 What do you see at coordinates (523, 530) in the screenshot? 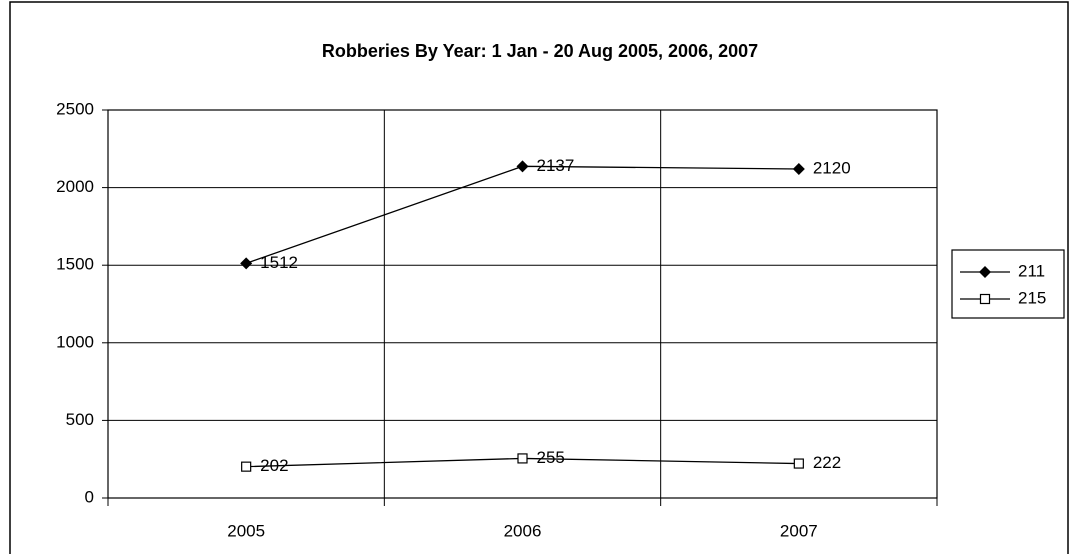
I see `x-tick-label: 2006` at bounding box center [523, 530].